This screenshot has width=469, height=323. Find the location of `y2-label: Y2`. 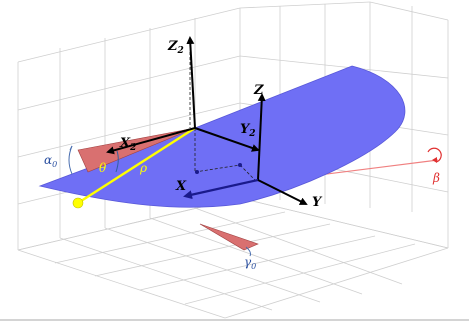

y2-label: Y2 is located at coordinates (248, 130).